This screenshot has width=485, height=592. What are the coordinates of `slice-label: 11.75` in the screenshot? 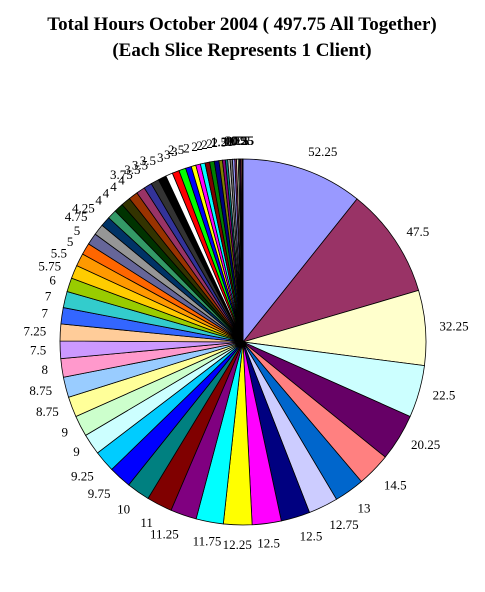 It's located at (207, 541).